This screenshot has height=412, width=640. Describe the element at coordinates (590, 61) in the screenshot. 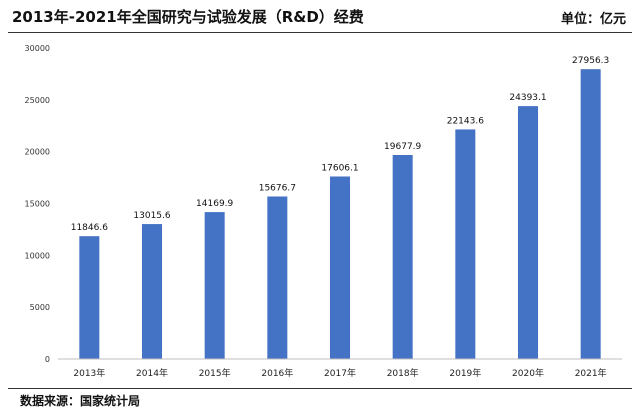

I see `data-label: 27956.3` at that location.